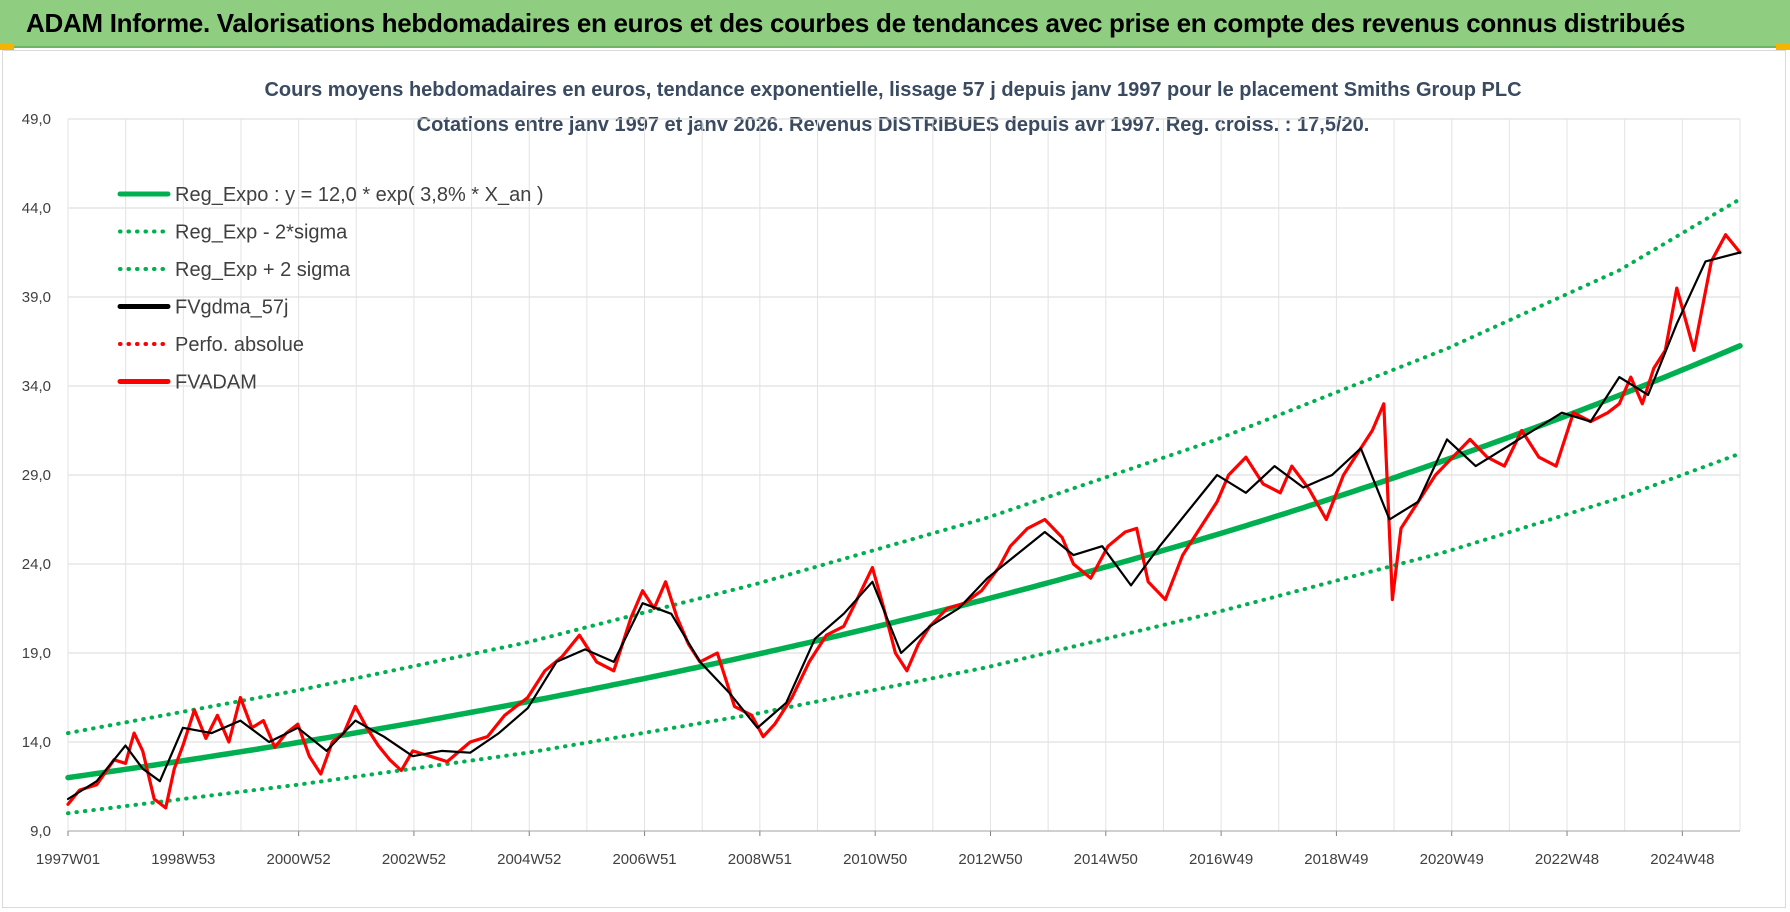 The width and height of the screenshot is (1790, 912). I want to click on y-tick-label: 24,0, so click(36, 564).